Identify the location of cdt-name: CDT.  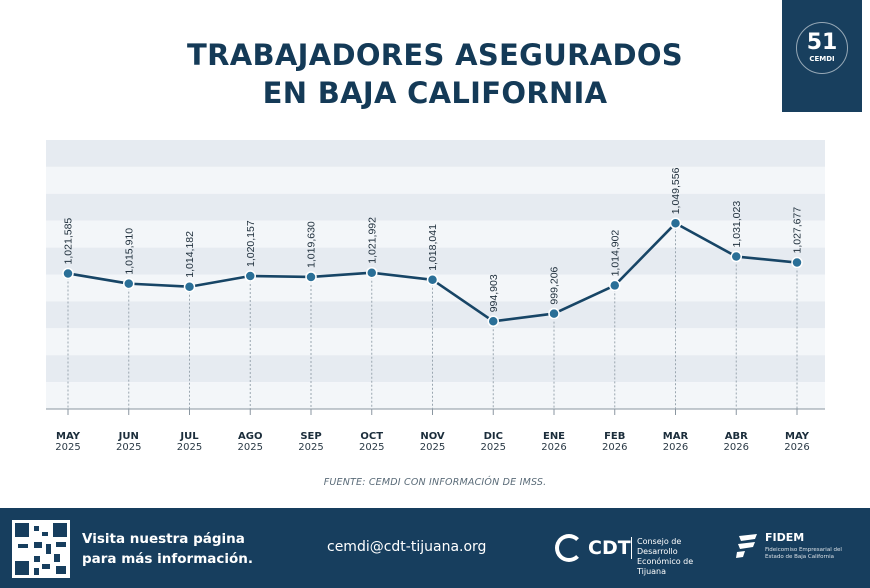
(609, 548).